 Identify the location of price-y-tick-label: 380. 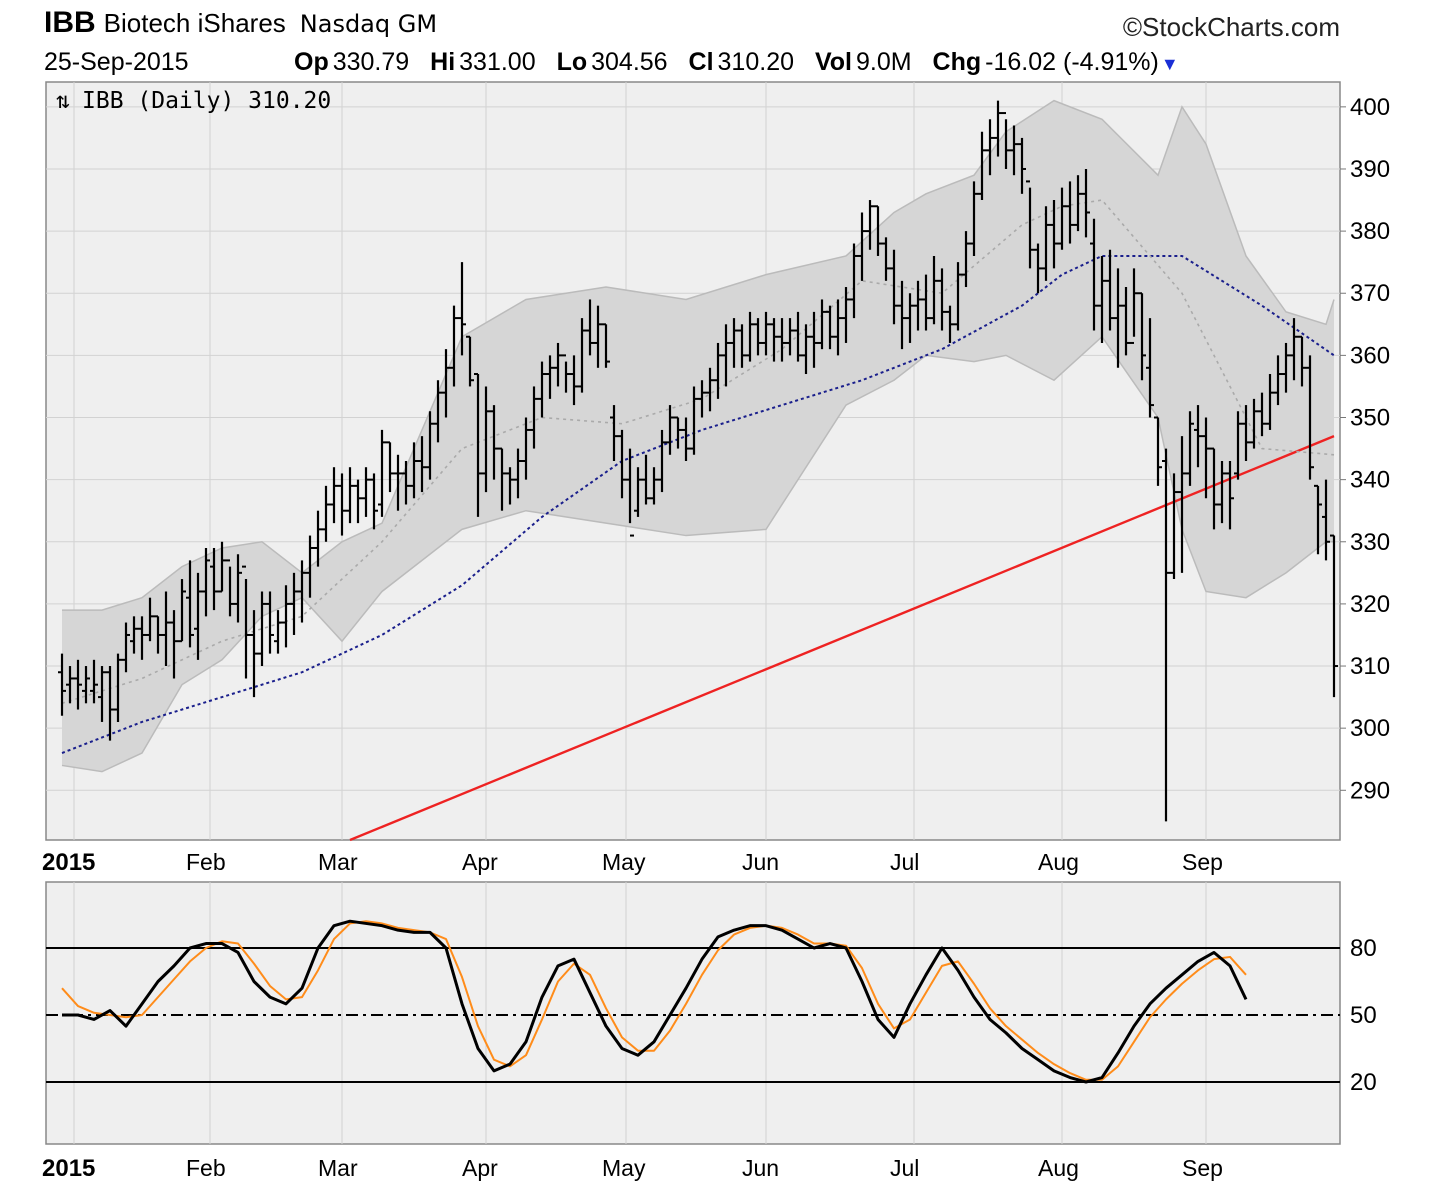
(1370, 231).